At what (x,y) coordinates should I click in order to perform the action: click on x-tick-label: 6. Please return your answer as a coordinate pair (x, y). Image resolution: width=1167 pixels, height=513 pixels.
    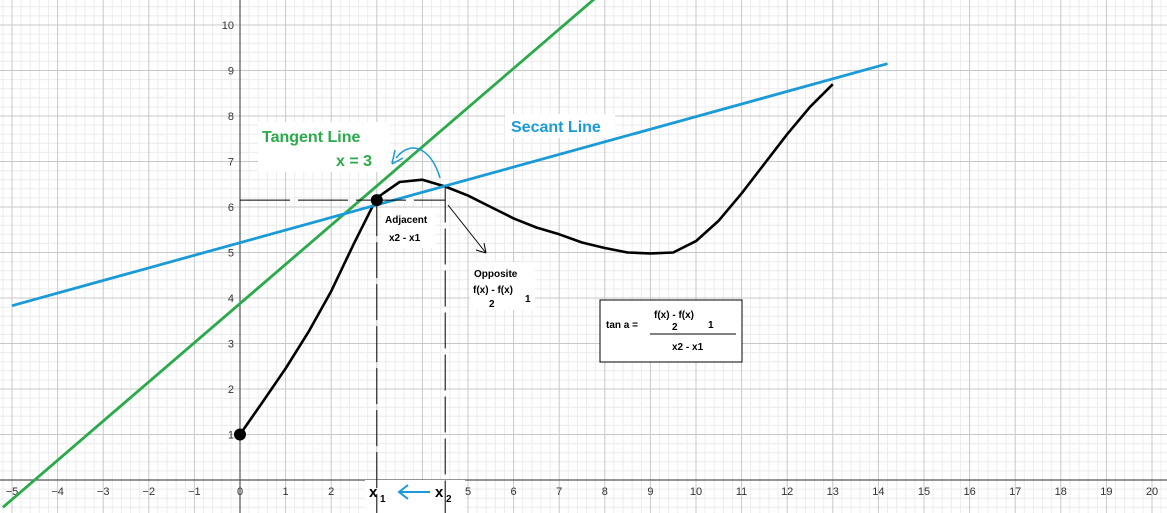
    Looking at the image, I should click on (514, 492).